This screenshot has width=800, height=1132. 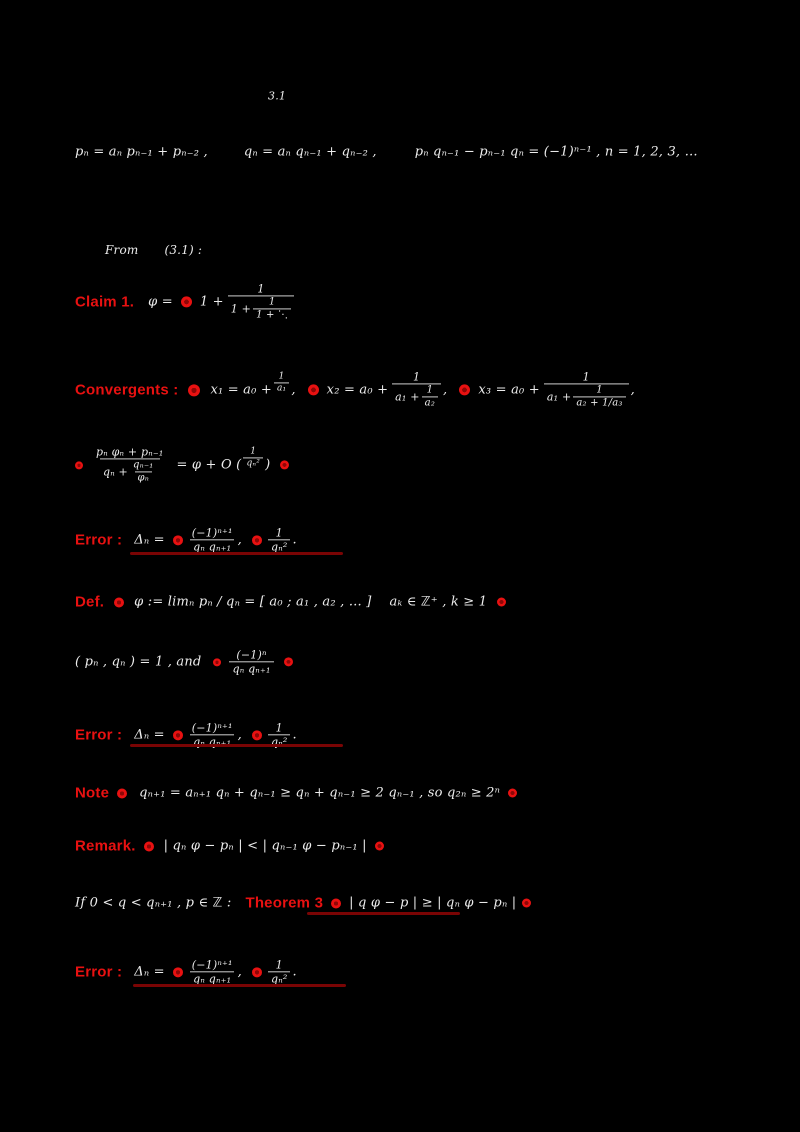 What do you see at coordinates (105, 302) in the screenshot?
I see `keyword: Claim 1.` at bounding box center [105, 302].